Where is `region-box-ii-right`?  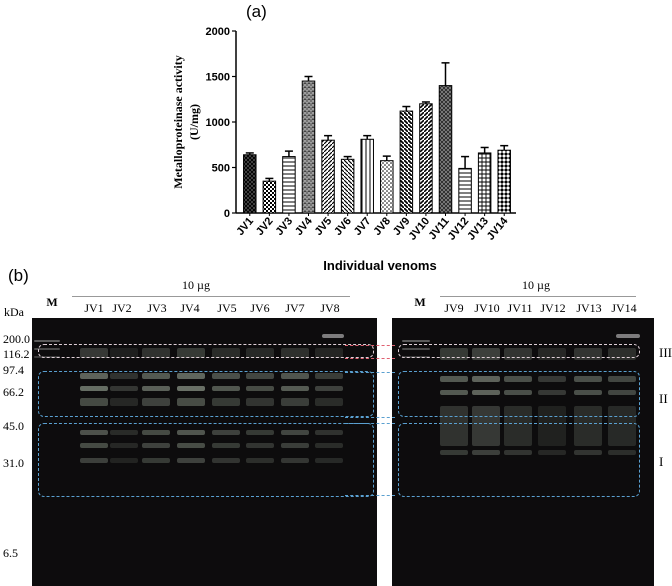 region-box-ii-right is located at coordinates (519, 394).